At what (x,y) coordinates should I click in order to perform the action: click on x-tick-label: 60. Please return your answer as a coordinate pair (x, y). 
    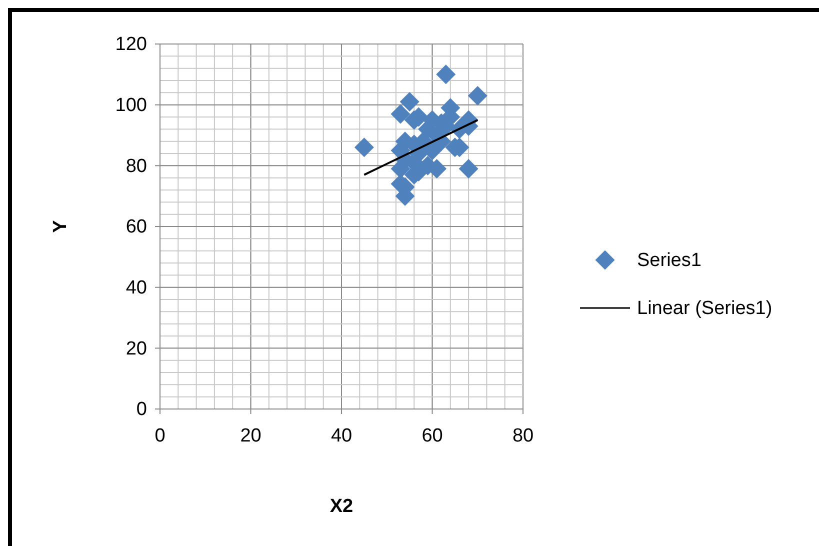
    Looking at the image, I should click on (432, 435).